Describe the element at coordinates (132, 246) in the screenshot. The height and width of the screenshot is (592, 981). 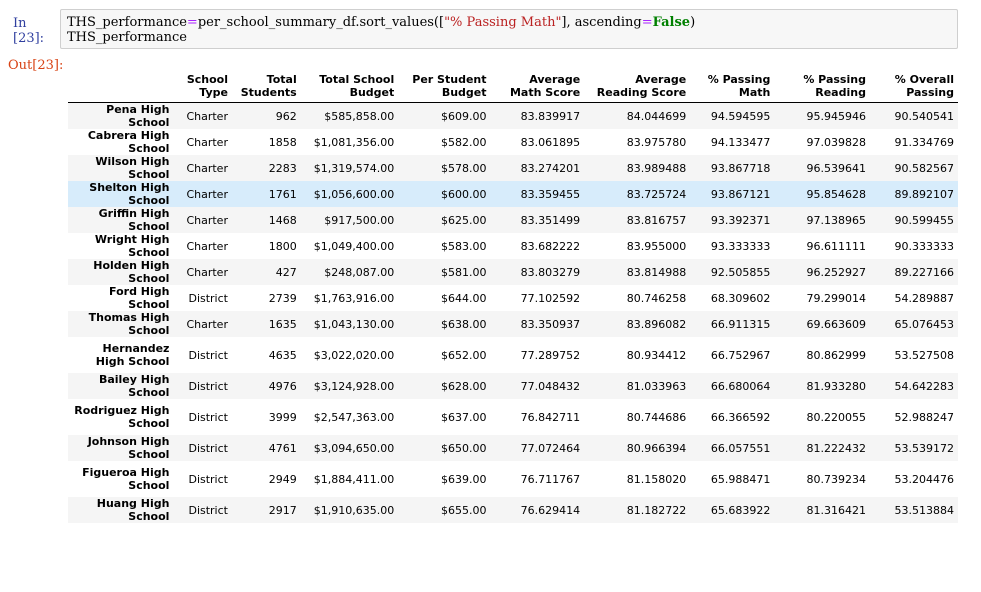
I see `row-index-label: Wright High School` at that location.